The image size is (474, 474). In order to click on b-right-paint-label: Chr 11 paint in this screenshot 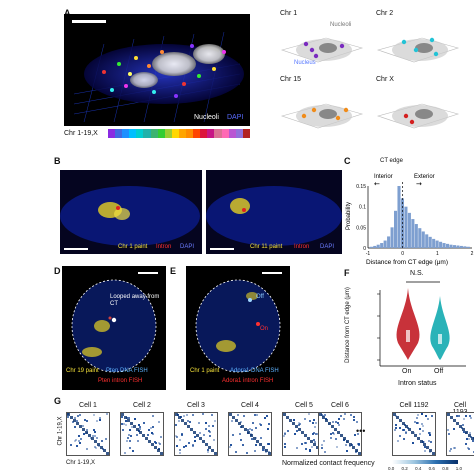, I will do `click(266, 247)`.